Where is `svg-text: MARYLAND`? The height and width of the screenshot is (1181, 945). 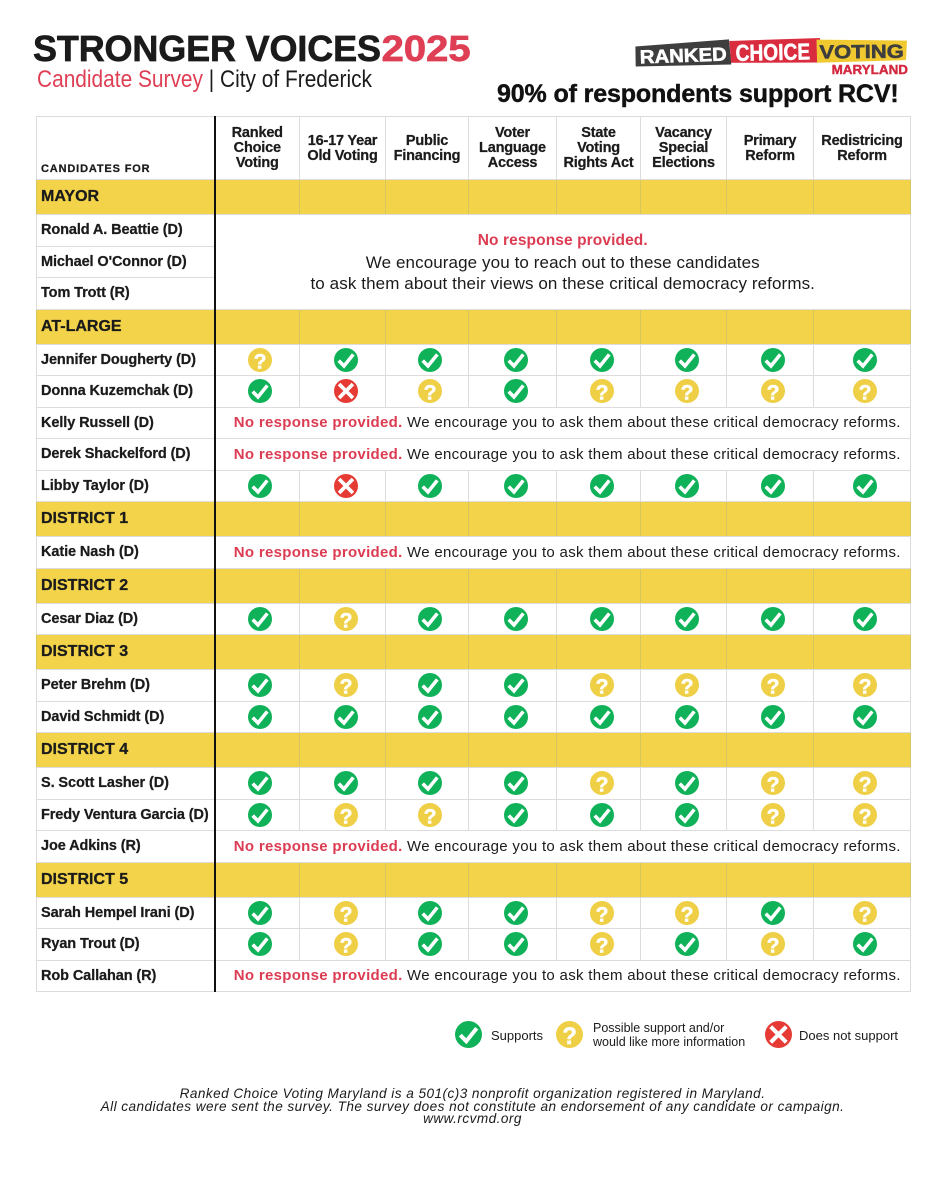
svg-text: MARYLAND is located at coordinates (870, 70).